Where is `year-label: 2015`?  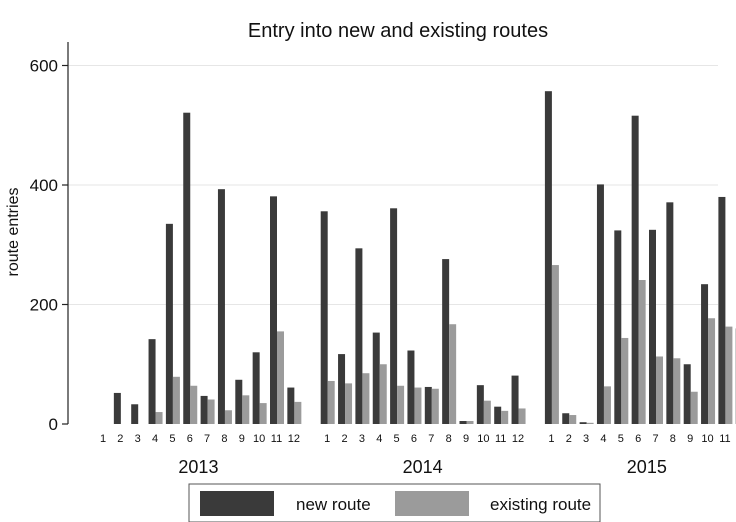
year-label: 2015 is located at coordinates (647, 467).